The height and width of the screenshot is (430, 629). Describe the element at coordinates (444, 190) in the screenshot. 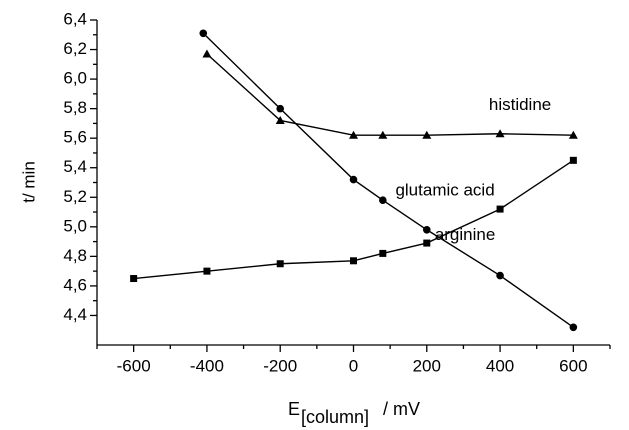

I see `series-label: glutamic acid` at that location.